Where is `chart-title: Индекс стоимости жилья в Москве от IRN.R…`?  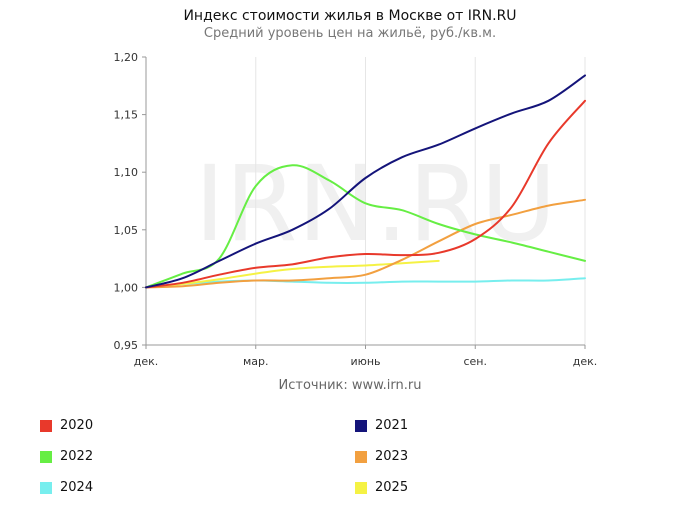
chart-title: Индекс стоимости жилья в Москве от IRN.R… is located at coordinates (350, 16).